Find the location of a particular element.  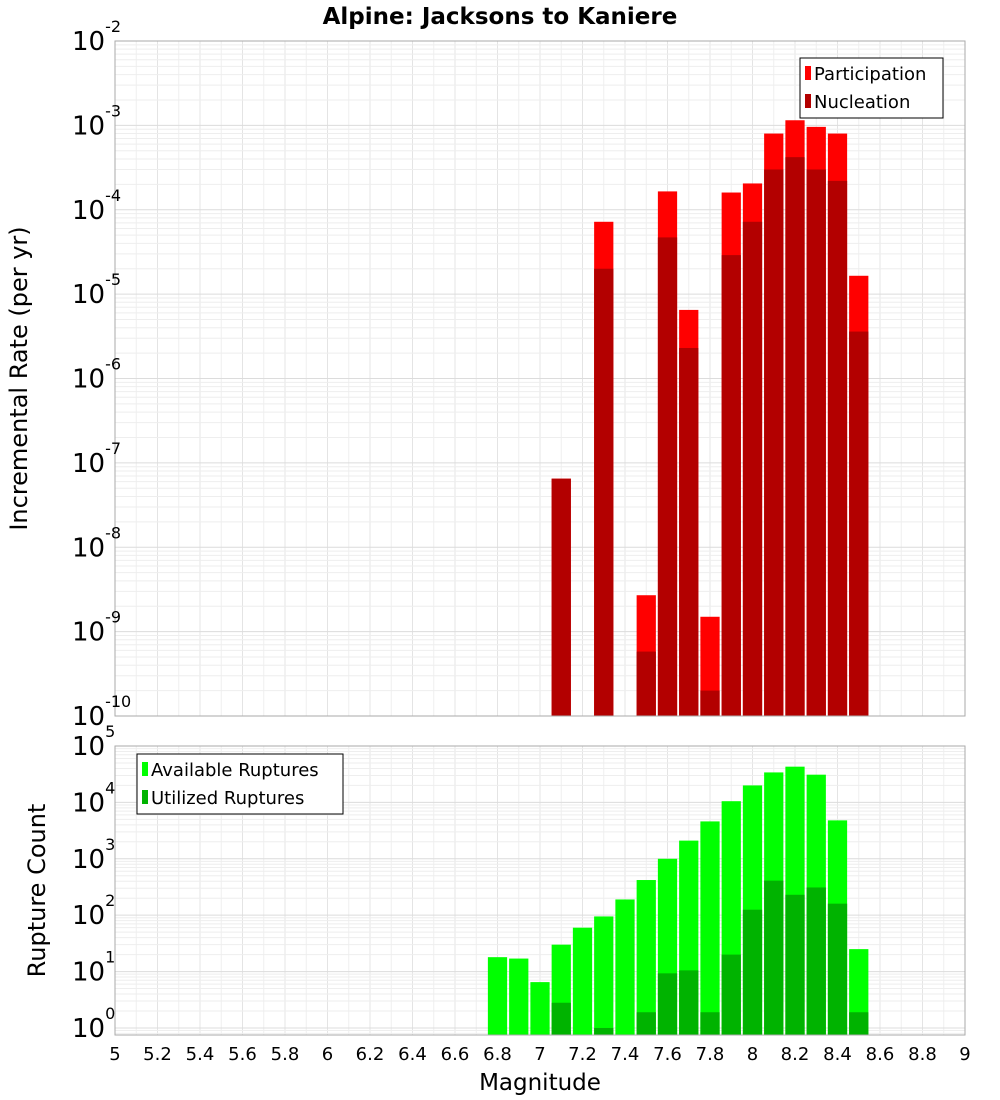

bottom-legend: Available Ruptures Utilized Ruptures is located at coordinates (240, 784).